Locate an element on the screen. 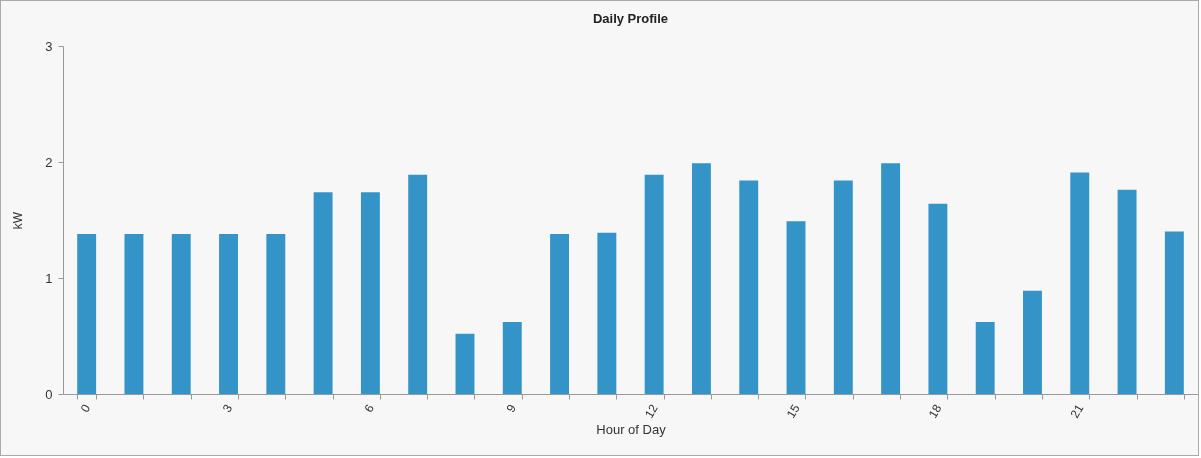 This screenshot has height=458, width=1201. x-tick-label: 3 is located at coordinates (227, 408).